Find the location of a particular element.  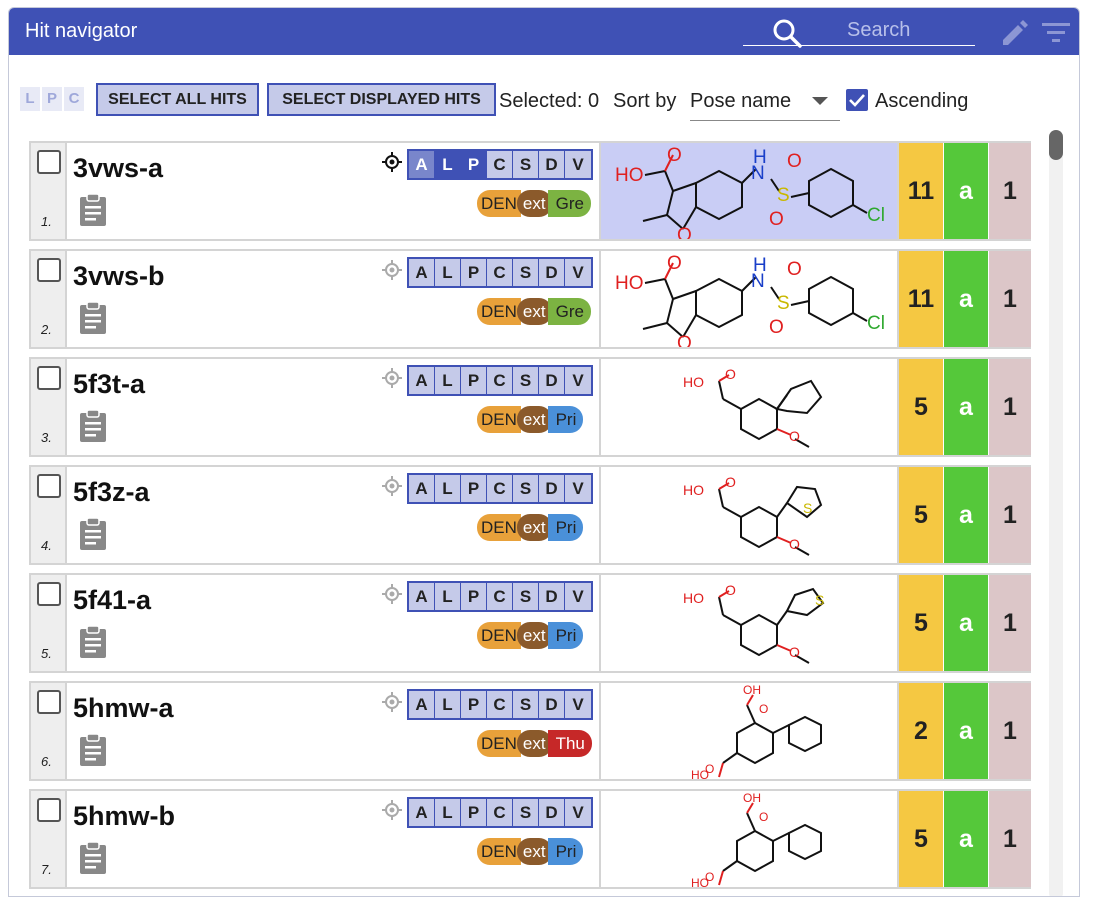

search-icon is located at coordinates (788, 34).